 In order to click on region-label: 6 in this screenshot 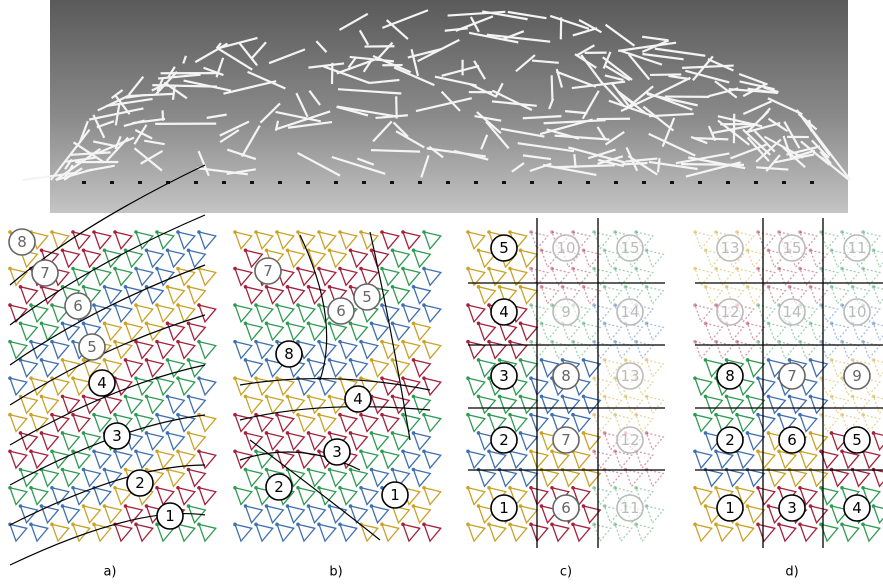, I will do `click(78, 306)`.